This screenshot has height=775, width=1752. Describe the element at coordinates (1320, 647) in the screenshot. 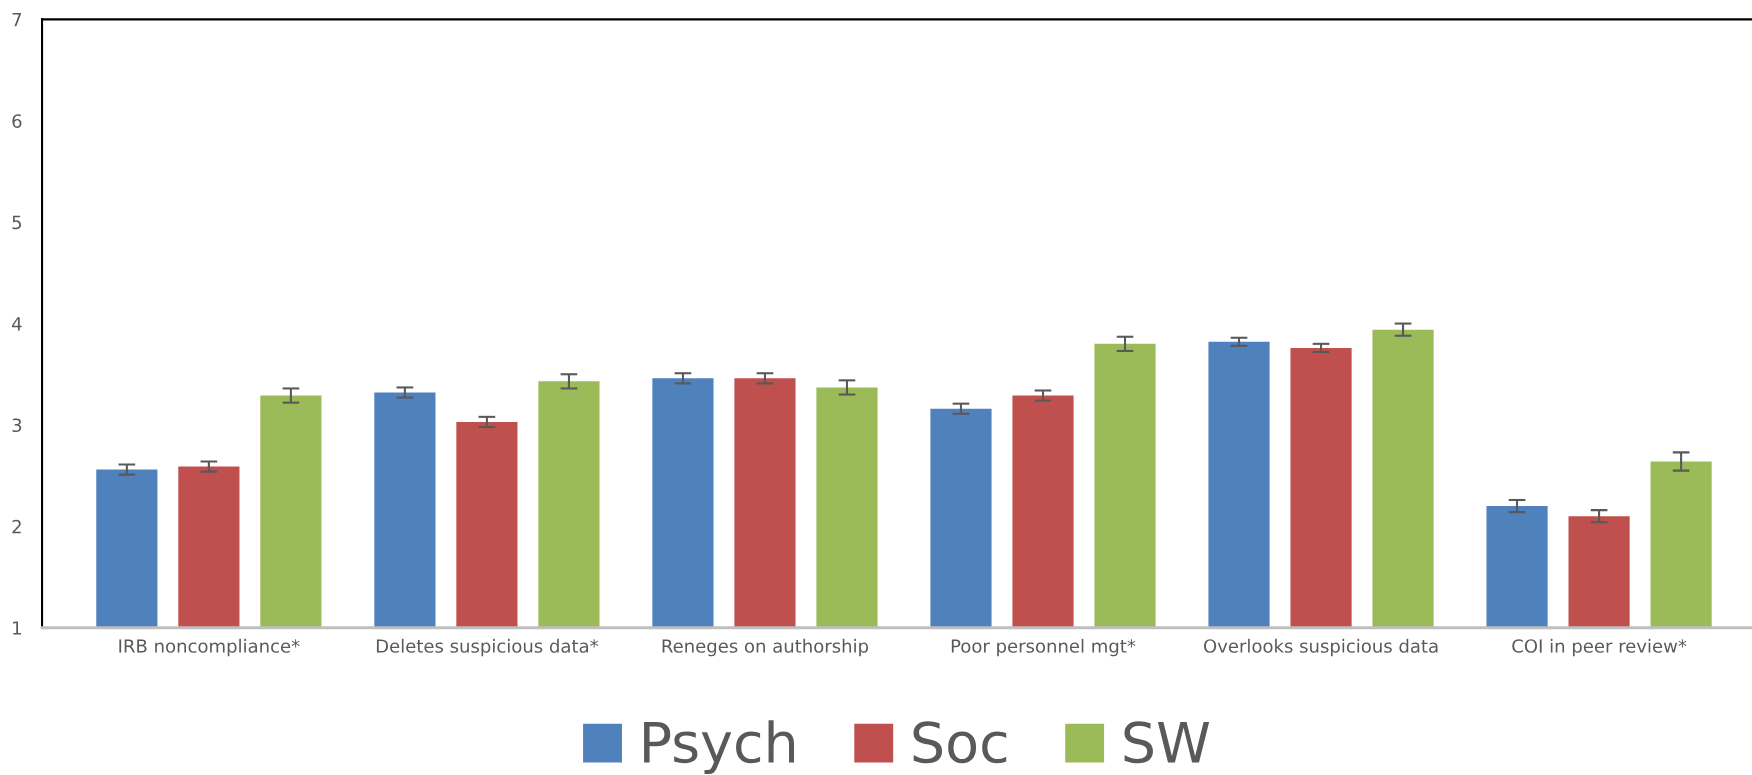

I see `x-tick-label: Overlooks suspicious data` at that location.